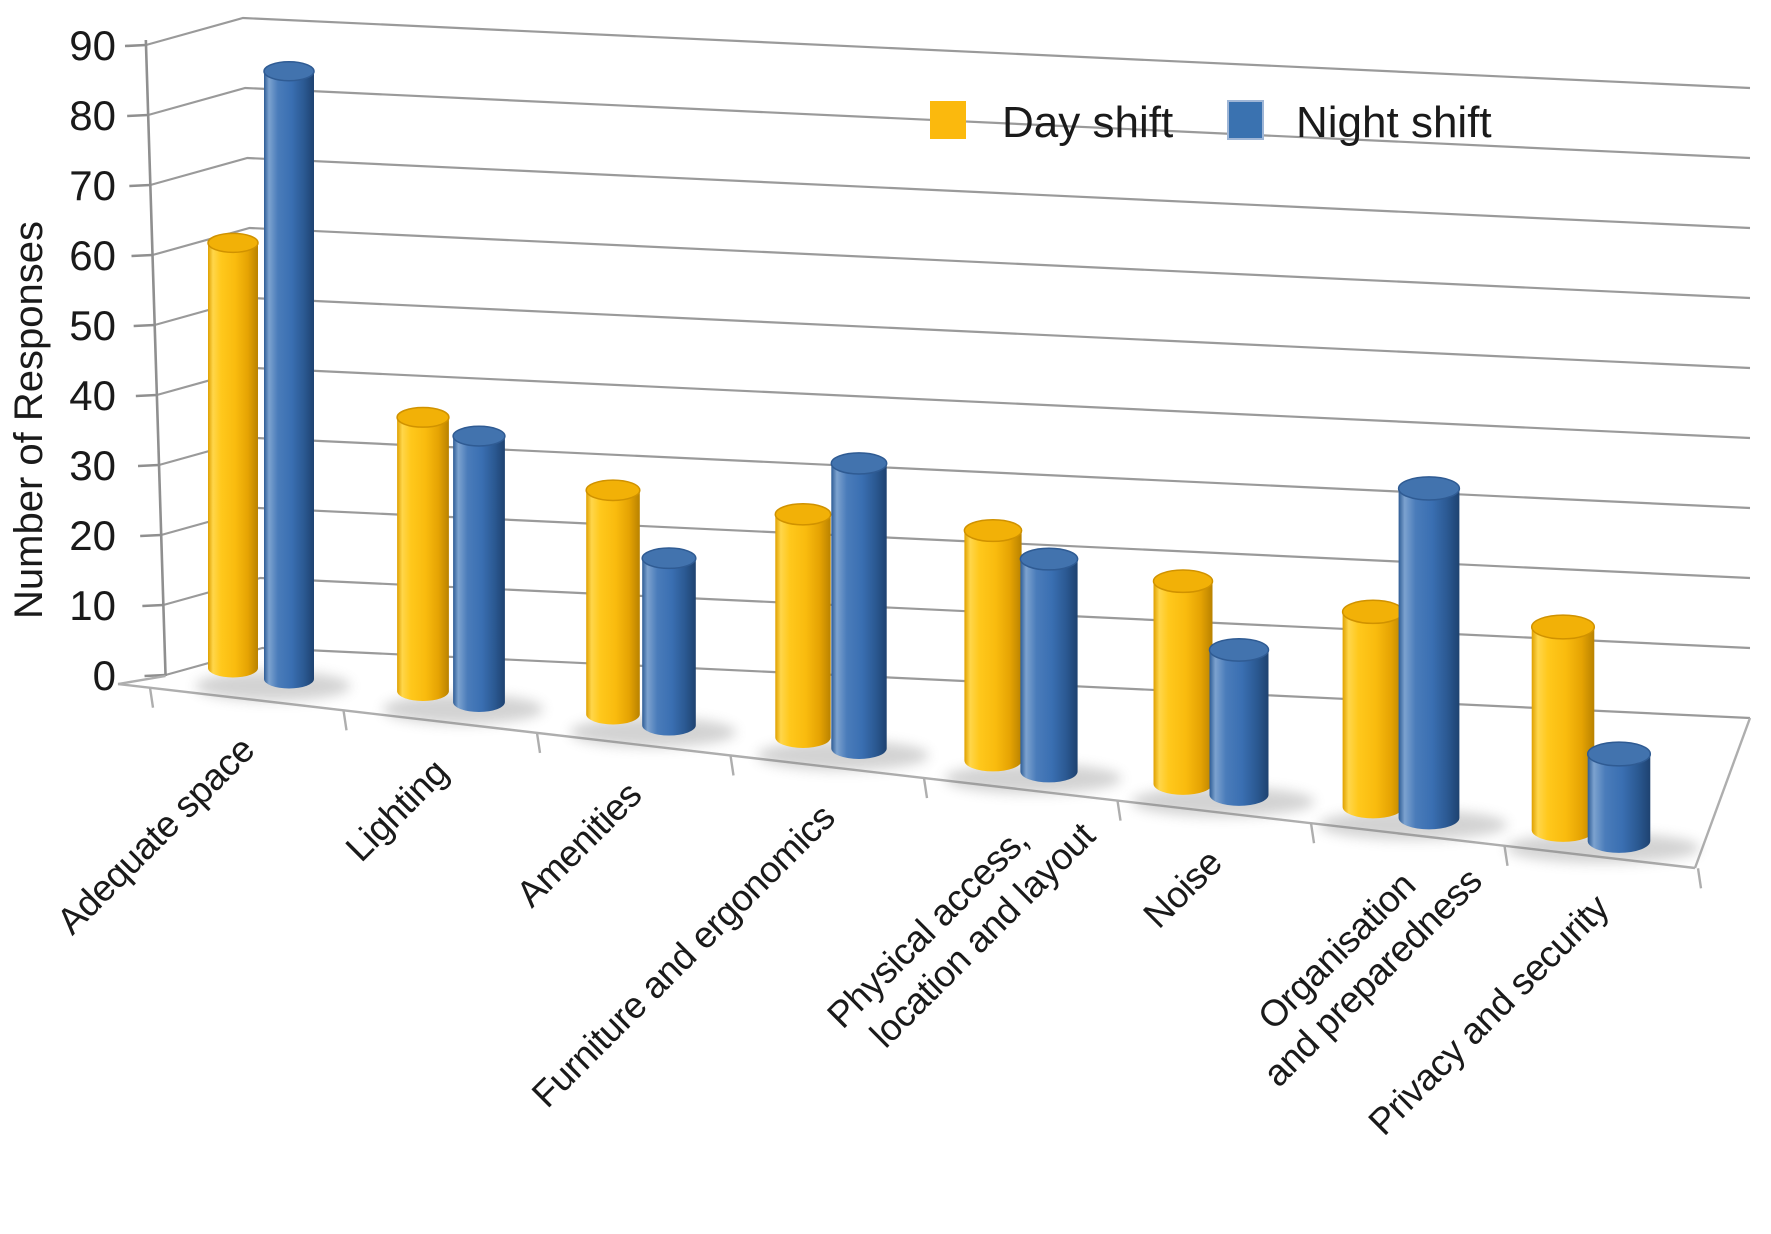  What do you see at coordinates (1429, 659) in the screenshot?
I see `bar-night-6-body` at bounding box center [1429, 659].